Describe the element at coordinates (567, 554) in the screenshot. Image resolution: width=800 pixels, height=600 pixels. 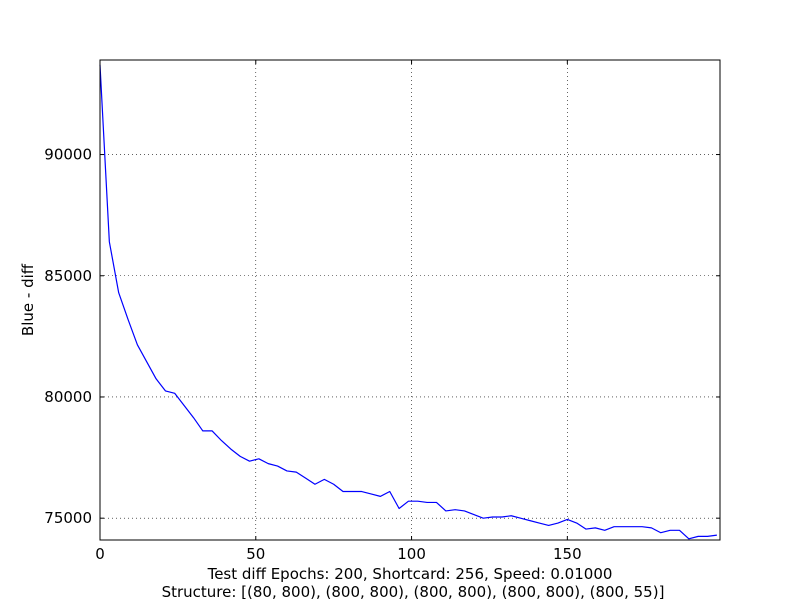
I see `x-tick-label: 150` at that location.